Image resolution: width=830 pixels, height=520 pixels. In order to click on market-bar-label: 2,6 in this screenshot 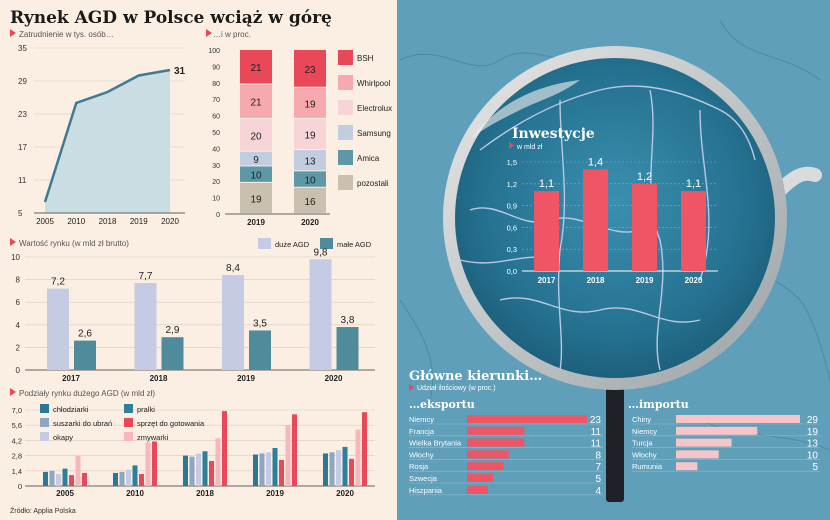, I will do `click(85, 334)`.